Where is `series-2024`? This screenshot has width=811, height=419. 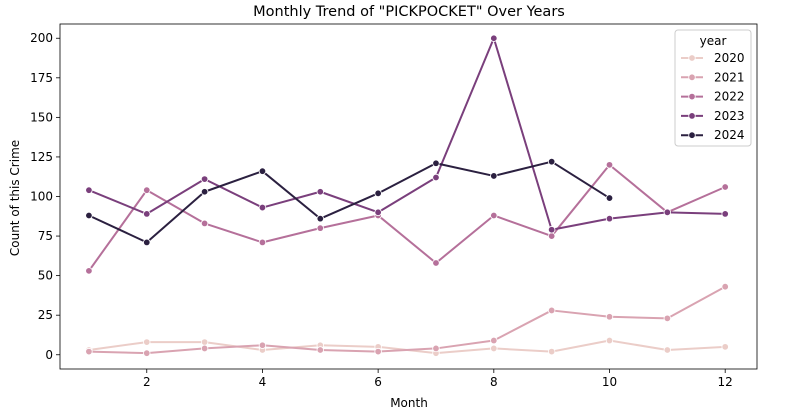
series-2024 is located at coordinates (349, 202).